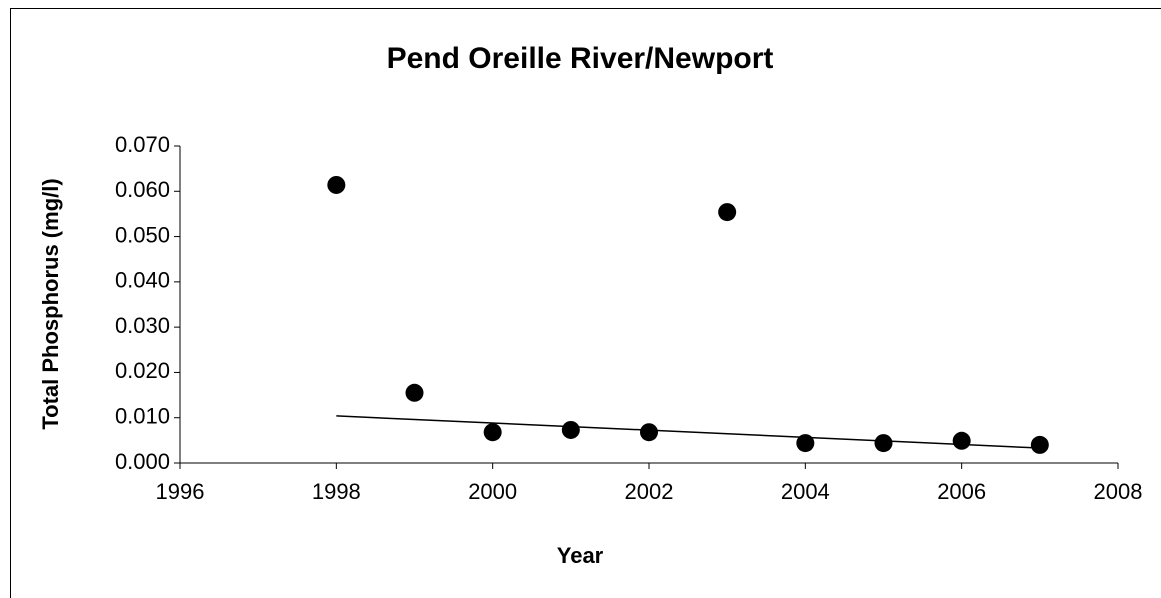 The height and width of the screenshot is (598, 1161). Describe the element at coordinates (142, 325) in the screenshot. I see `y-tick-label: 0.030` at that location.